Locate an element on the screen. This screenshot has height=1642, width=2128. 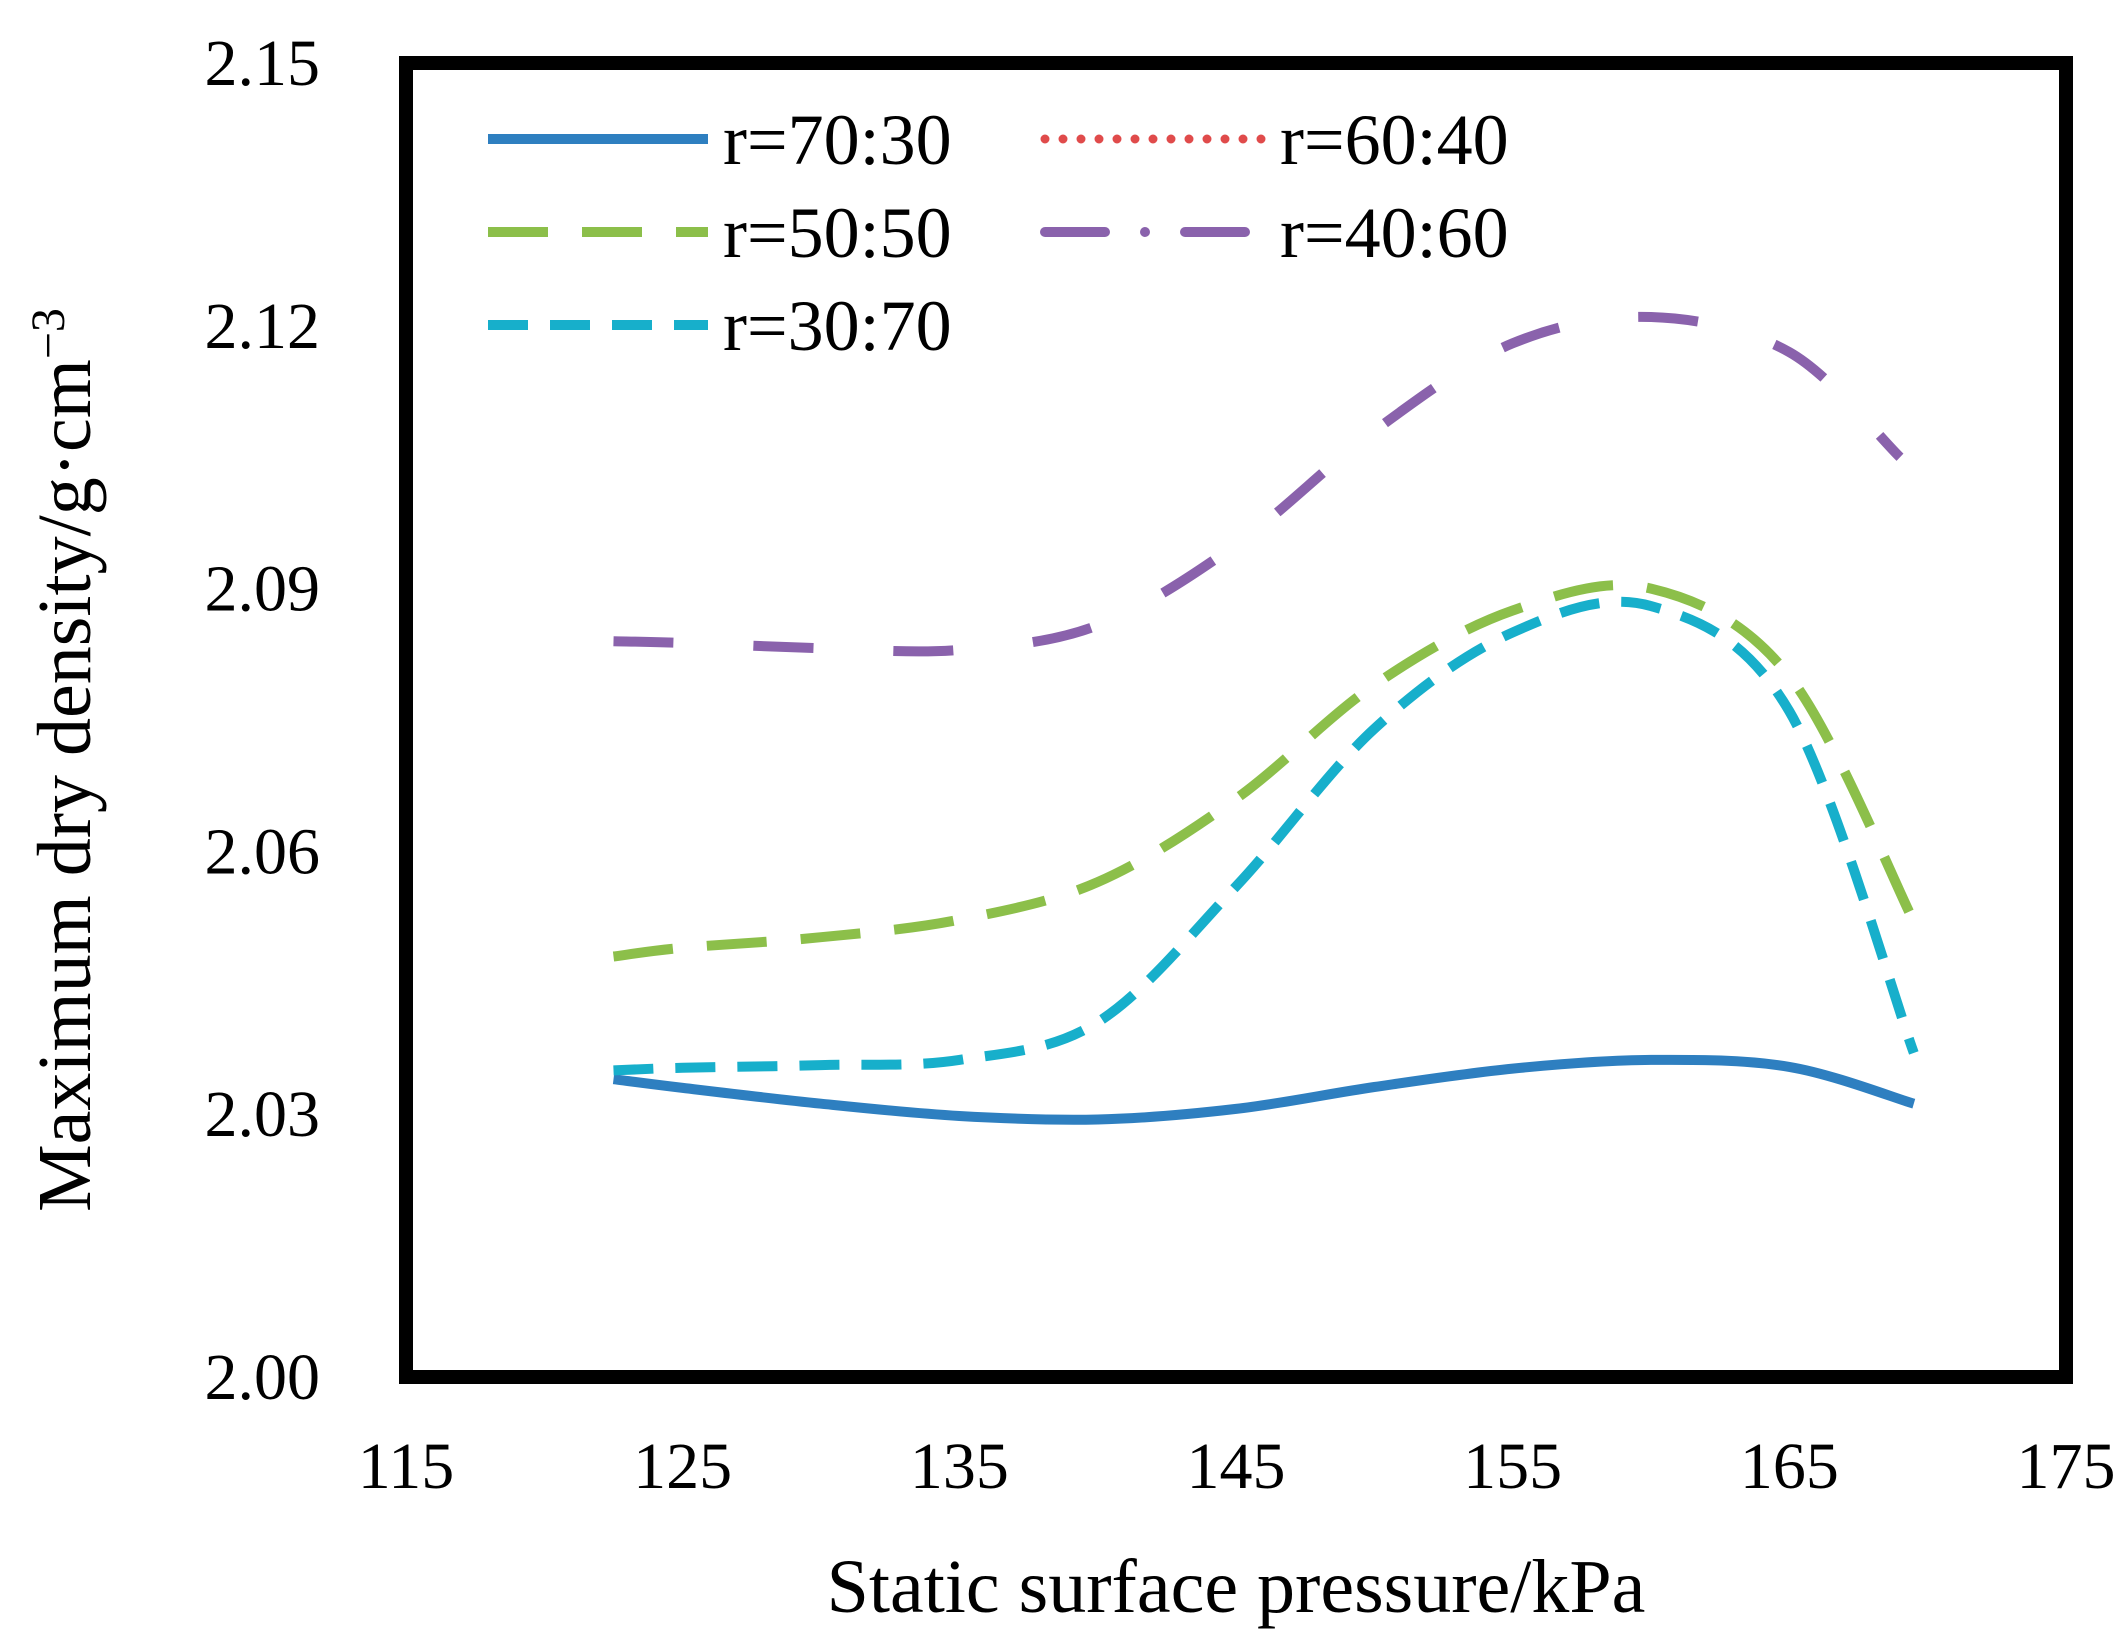
x-tick-label: 145 is located at coordinates (1236, 1466).